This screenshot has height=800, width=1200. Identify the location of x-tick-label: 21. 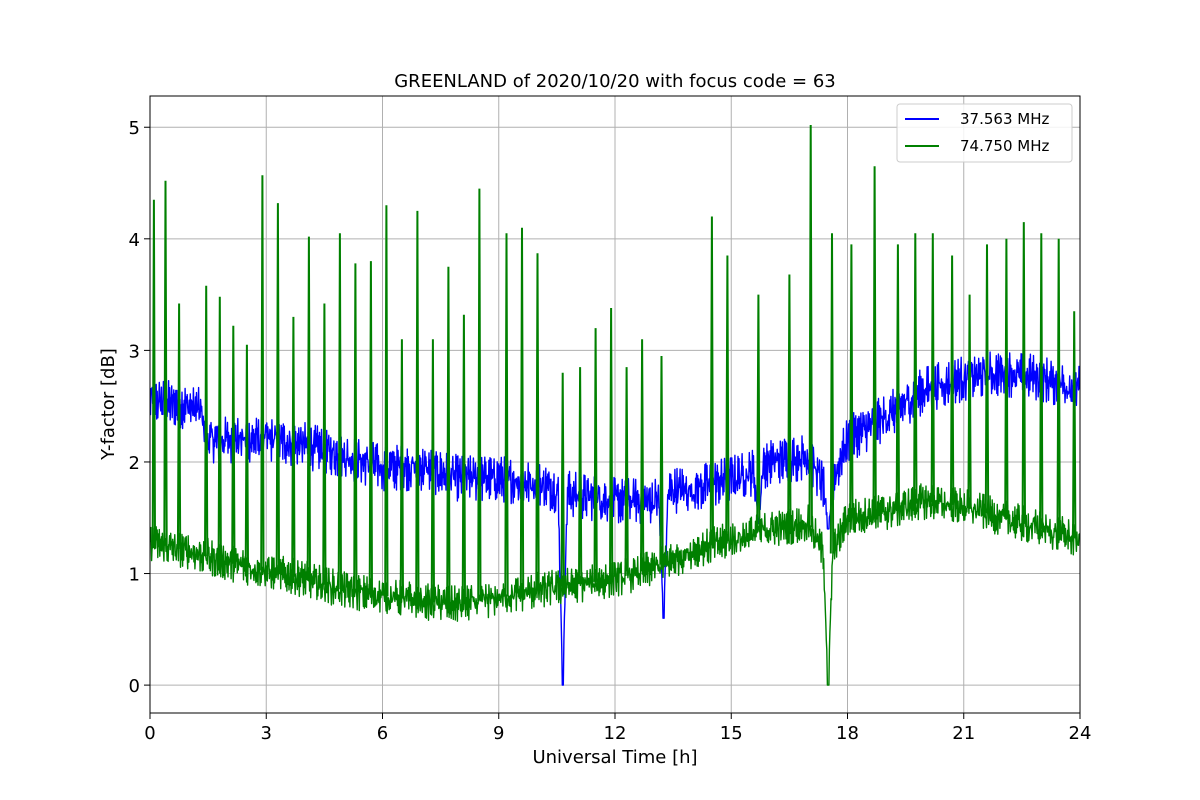
(963, 733).